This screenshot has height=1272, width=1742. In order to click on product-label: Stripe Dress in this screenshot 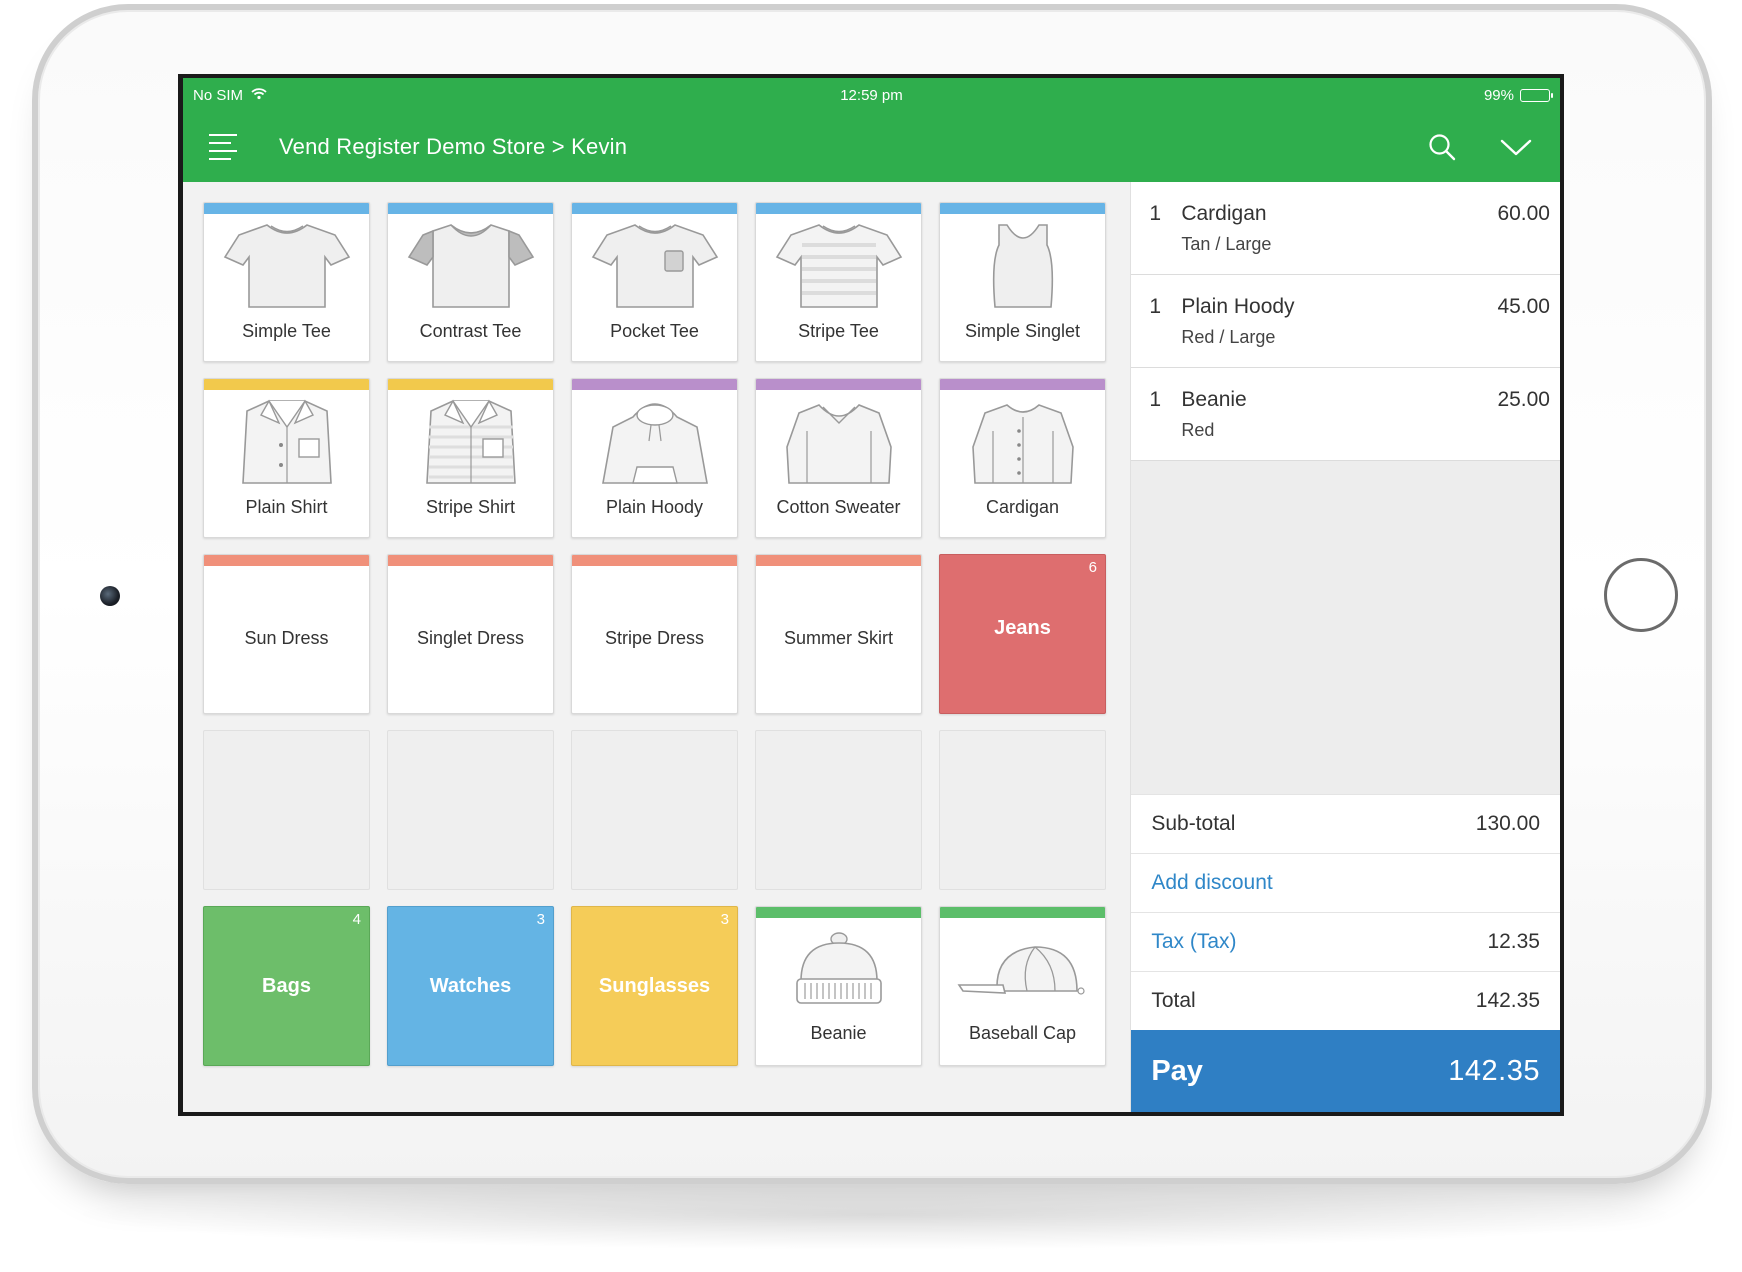, I will do `click(654, 637)`.